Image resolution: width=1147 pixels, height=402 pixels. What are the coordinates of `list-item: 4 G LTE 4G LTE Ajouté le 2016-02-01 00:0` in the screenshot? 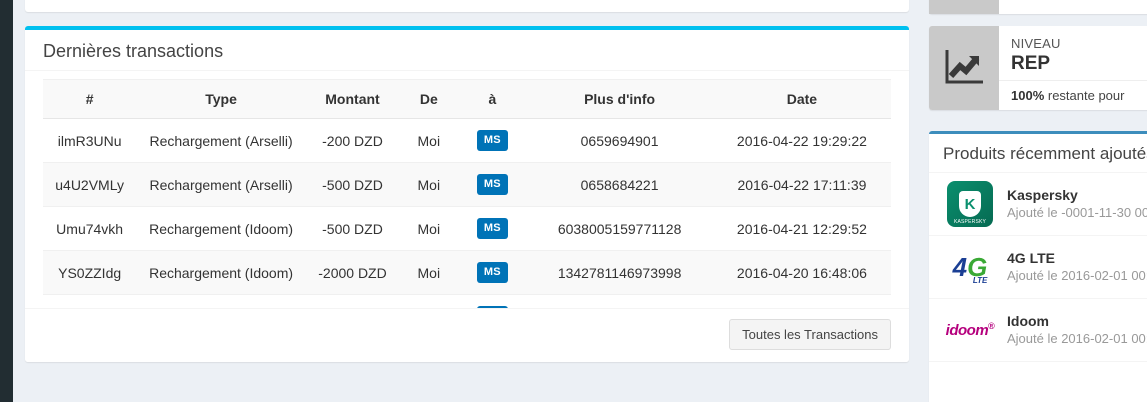 It's located at (1038, 267).